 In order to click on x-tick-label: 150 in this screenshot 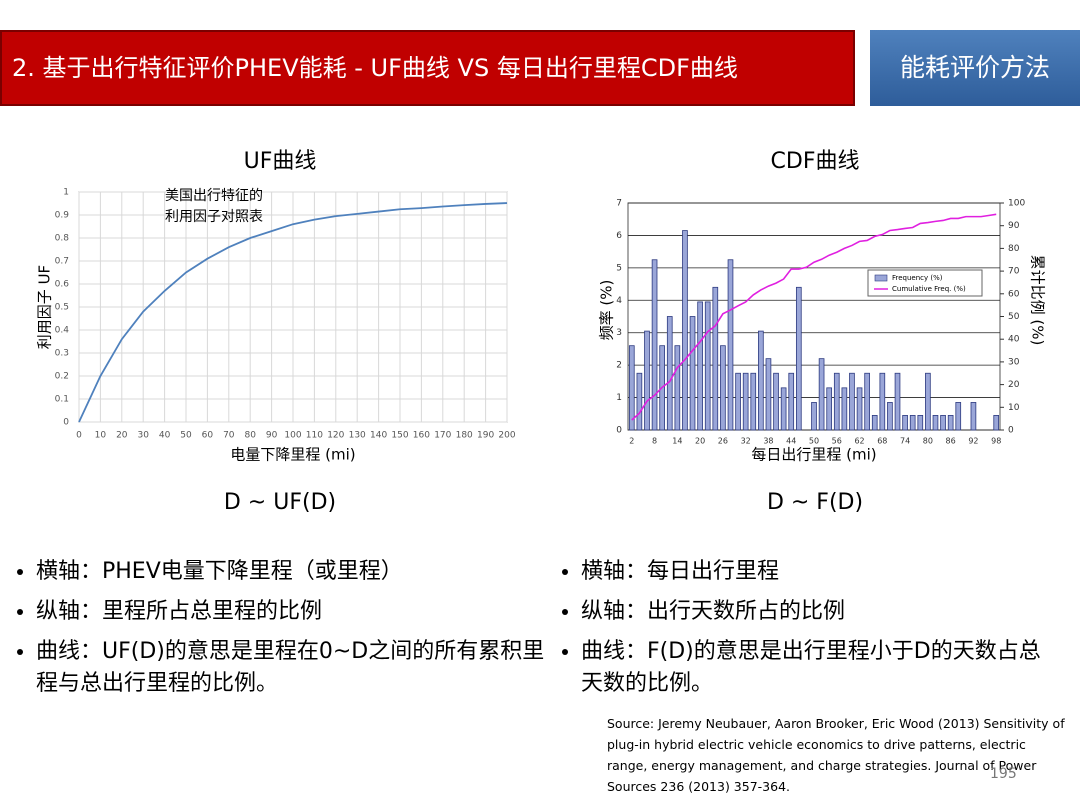, I will do `click(399, 436)`.